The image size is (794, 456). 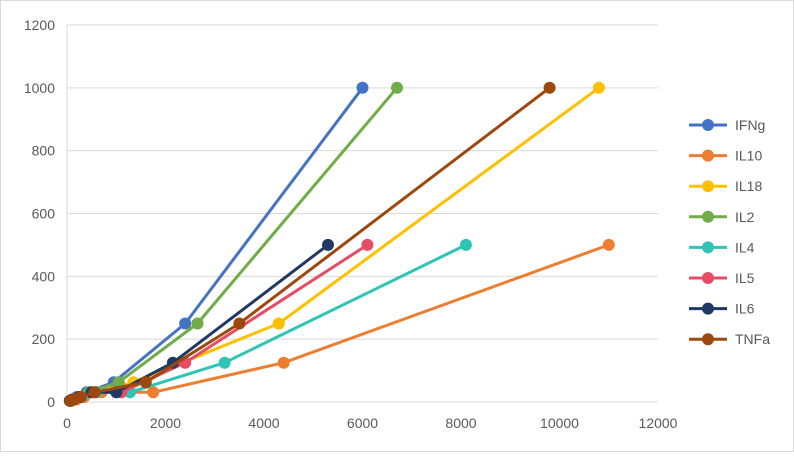 I want to click on legend-label-il5: IL5, so click(x=745, y=278).